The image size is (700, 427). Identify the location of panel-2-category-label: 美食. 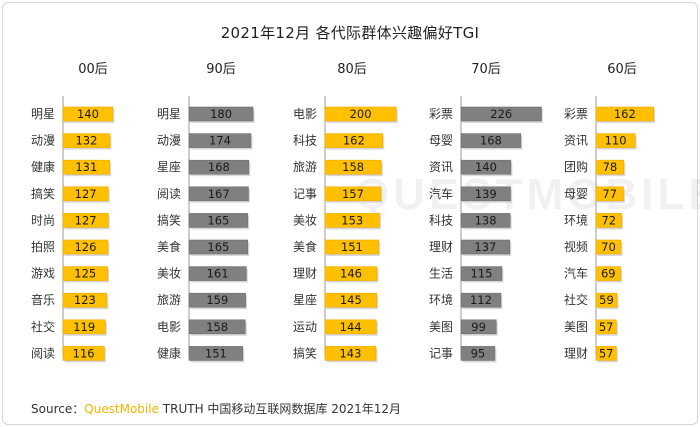
(169, 246).